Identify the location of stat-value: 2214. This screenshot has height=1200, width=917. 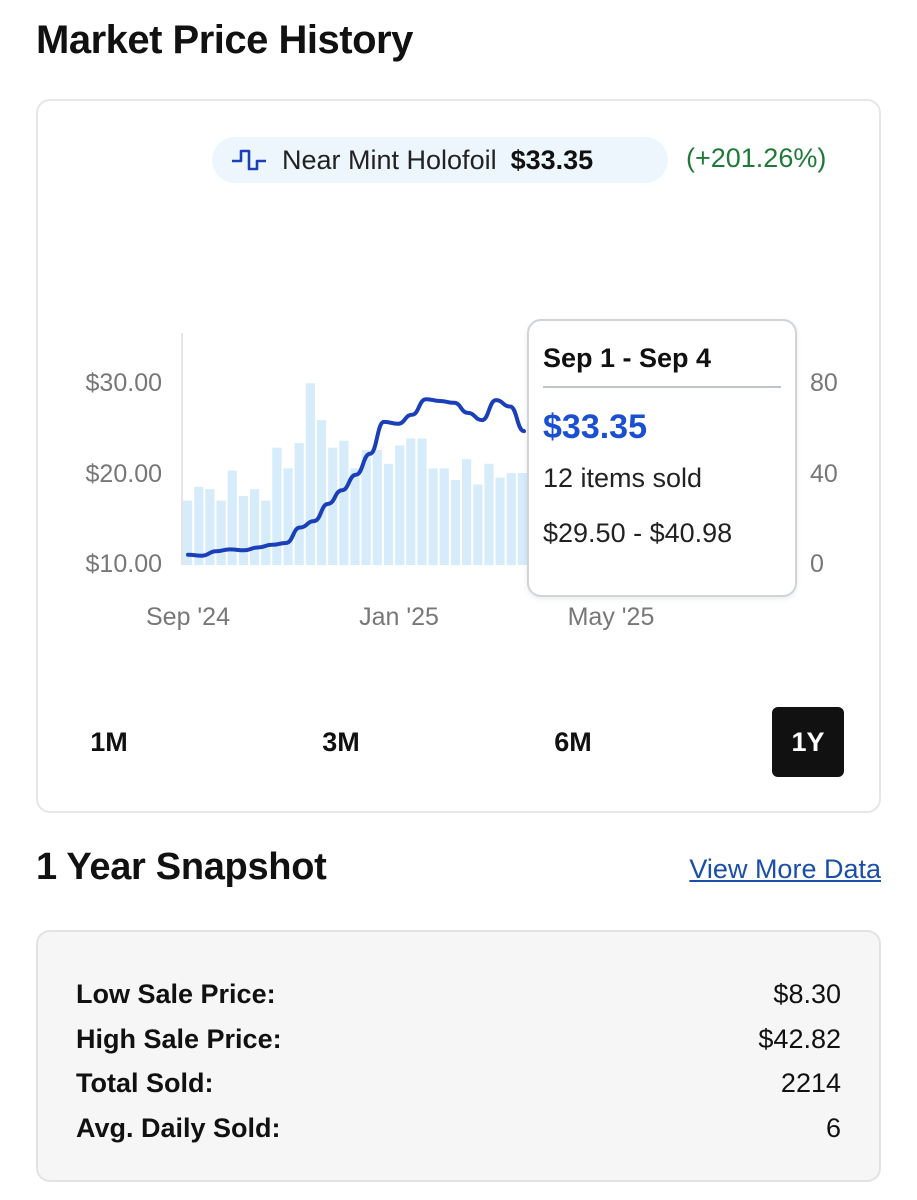
(810, 1083).